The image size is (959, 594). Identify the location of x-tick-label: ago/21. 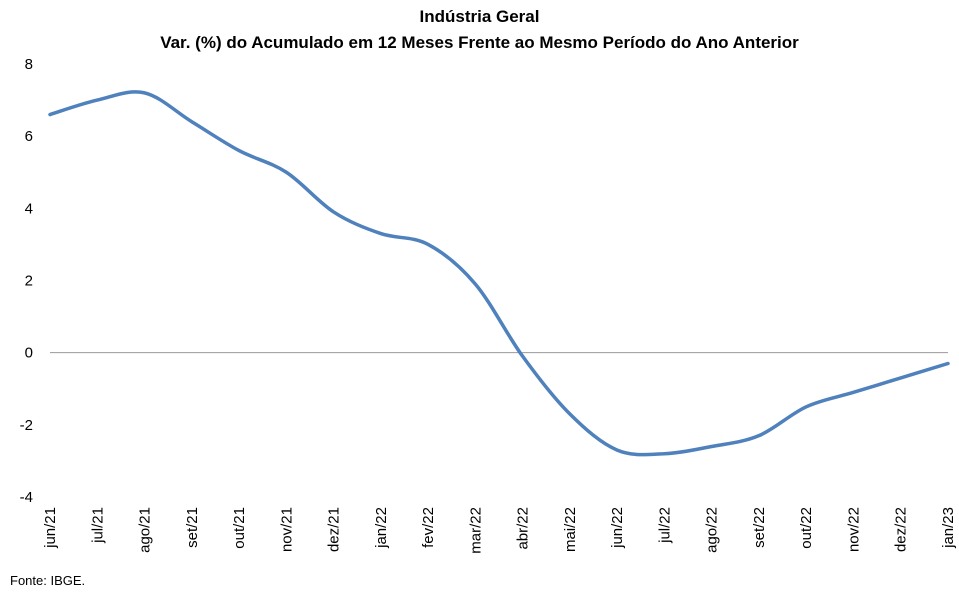
(145, 530).